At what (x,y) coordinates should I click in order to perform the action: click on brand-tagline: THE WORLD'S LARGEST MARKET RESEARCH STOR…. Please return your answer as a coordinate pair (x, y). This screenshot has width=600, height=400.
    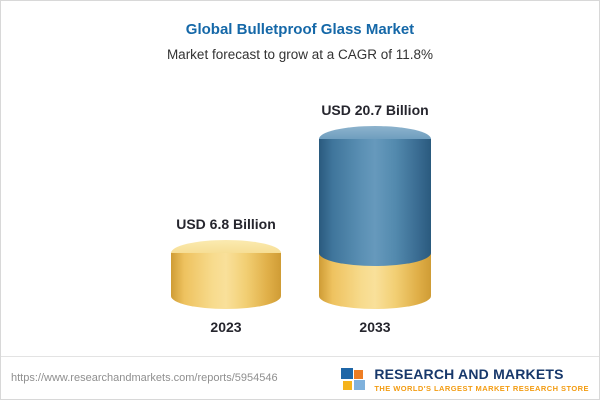
    Looking at the image, I should click on (481, 388).